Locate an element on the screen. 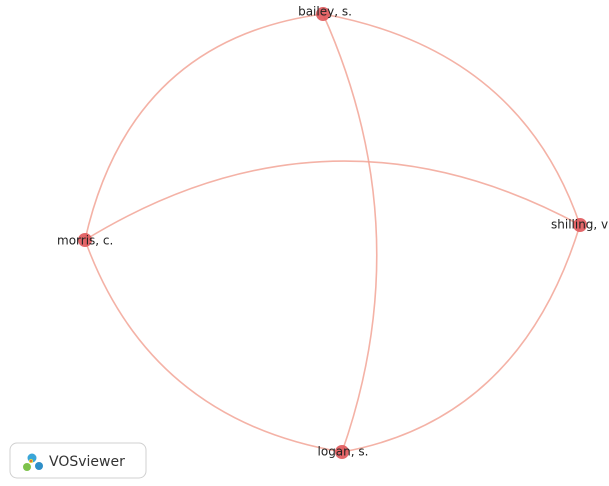  logo: VOSviewer is located at coordinates (78, 460).